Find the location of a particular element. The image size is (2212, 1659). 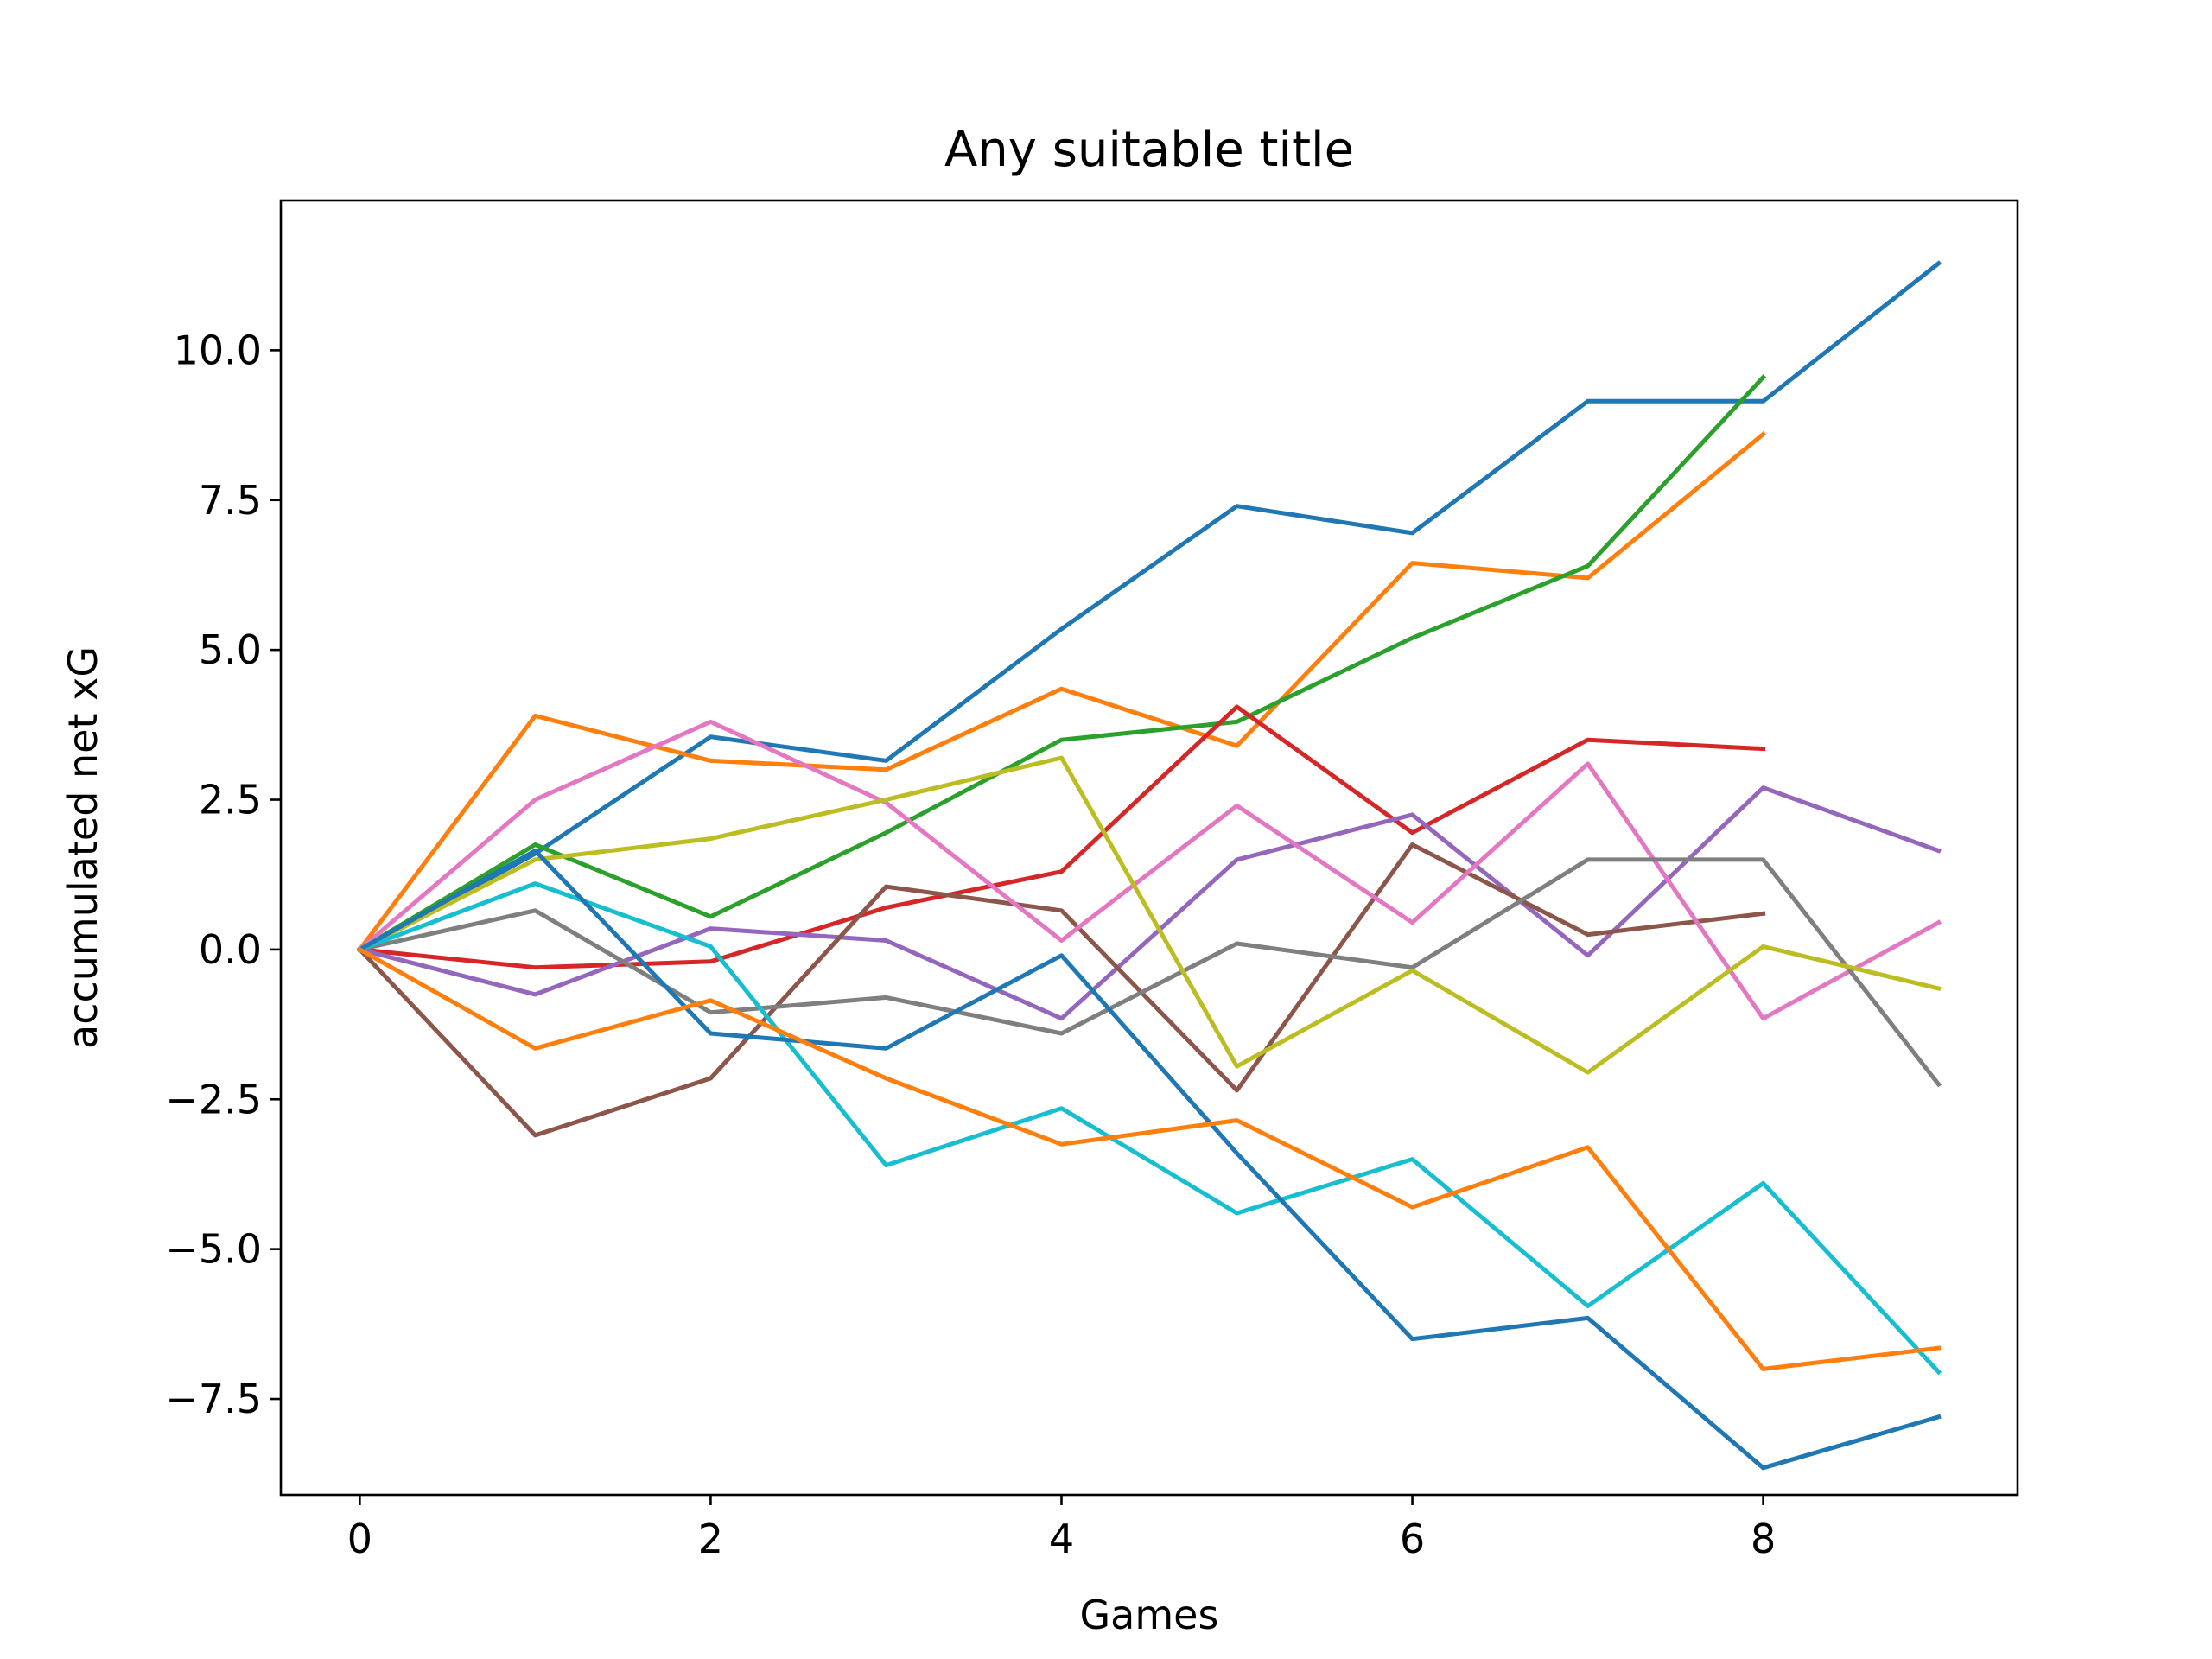

y-axis-ticks: −7.5 −5.0 −2.5 0.0 2.5 5.0 7.5 10.0 is located at coordinates (223, 874).